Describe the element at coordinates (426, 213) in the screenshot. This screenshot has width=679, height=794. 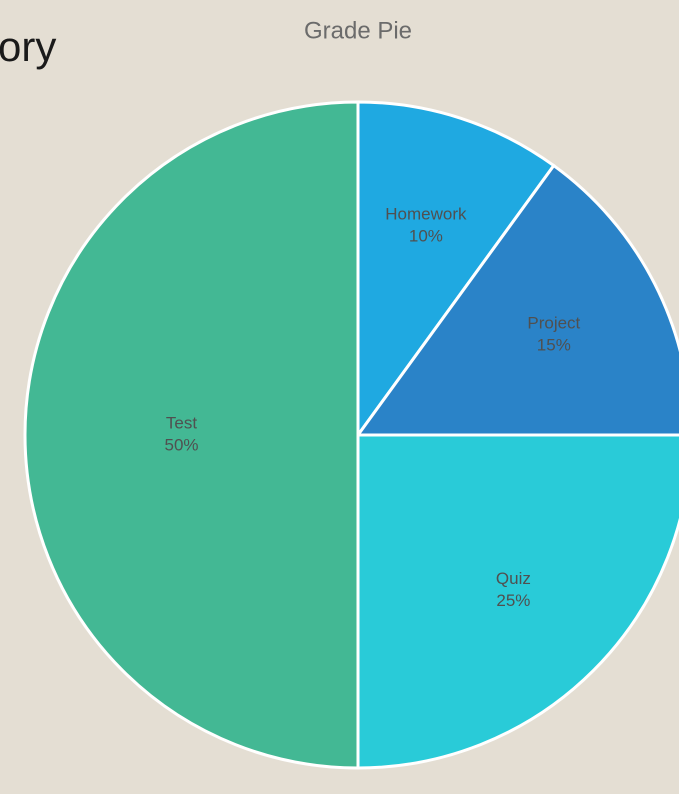
I see `slice-label: Homework` at that location.